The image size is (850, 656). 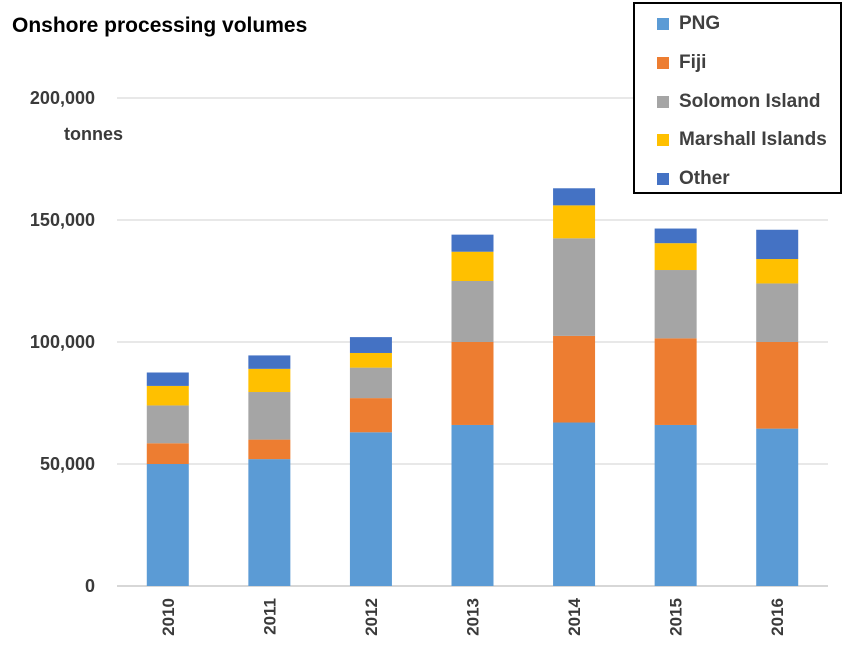 What do you see at coordinates (750, 101) in the screenshot?
I see `legend-label: Solomon Island` at bounding box center [750, 101].